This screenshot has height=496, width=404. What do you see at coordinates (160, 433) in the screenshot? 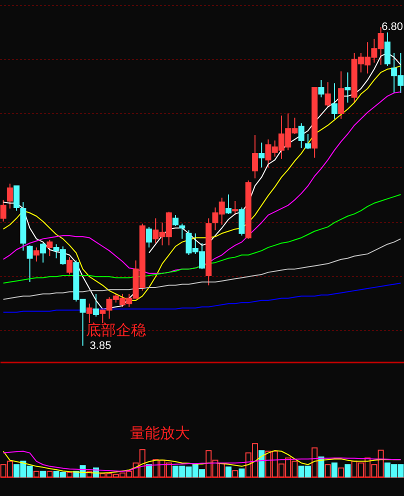
I see `text: 量能放大` at bounding box center [160, 433].